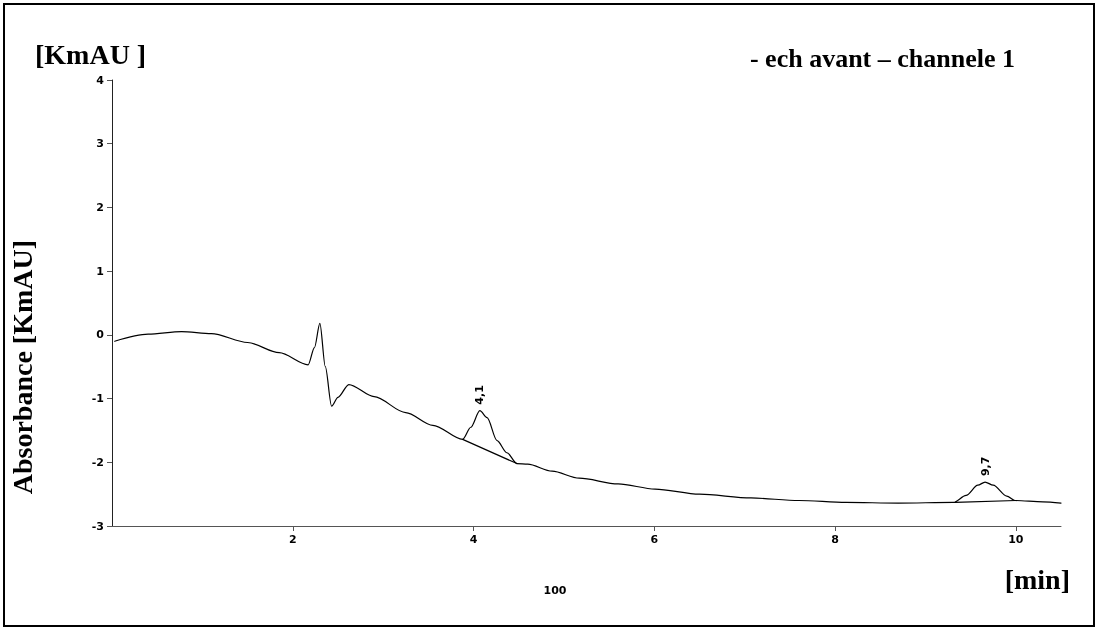 This screenshot has width=1100, height=632. Describe the element at coordinates (555, 590) in the screenshot. I see `text: 100` at that location.